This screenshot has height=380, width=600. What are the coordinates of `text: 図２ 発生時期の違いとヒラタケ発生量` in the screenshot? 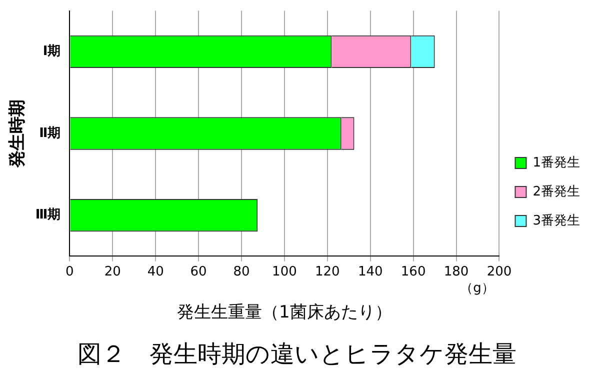 It's located at (297, 354).